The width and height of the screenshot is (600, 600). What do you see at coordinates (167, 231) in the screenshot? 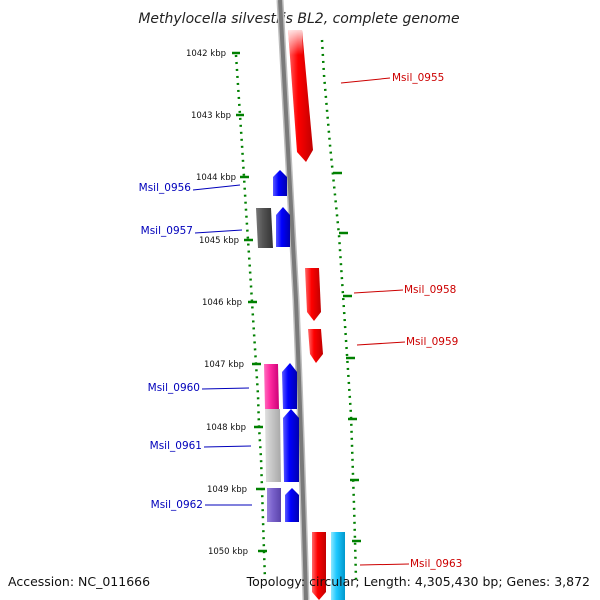
I see `gene-label-msil-0957: Msil_0957` at bounding box center [167, 231].